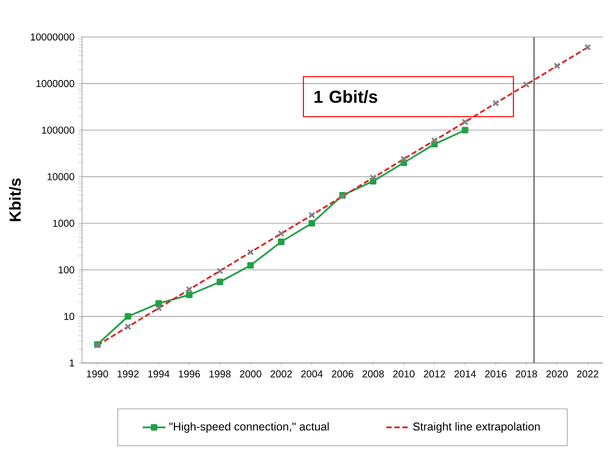  What do you see at coordinates (343, 374) in the screenshot?
I see `x-tick-label: 2006` at bounding box center [343, 374].